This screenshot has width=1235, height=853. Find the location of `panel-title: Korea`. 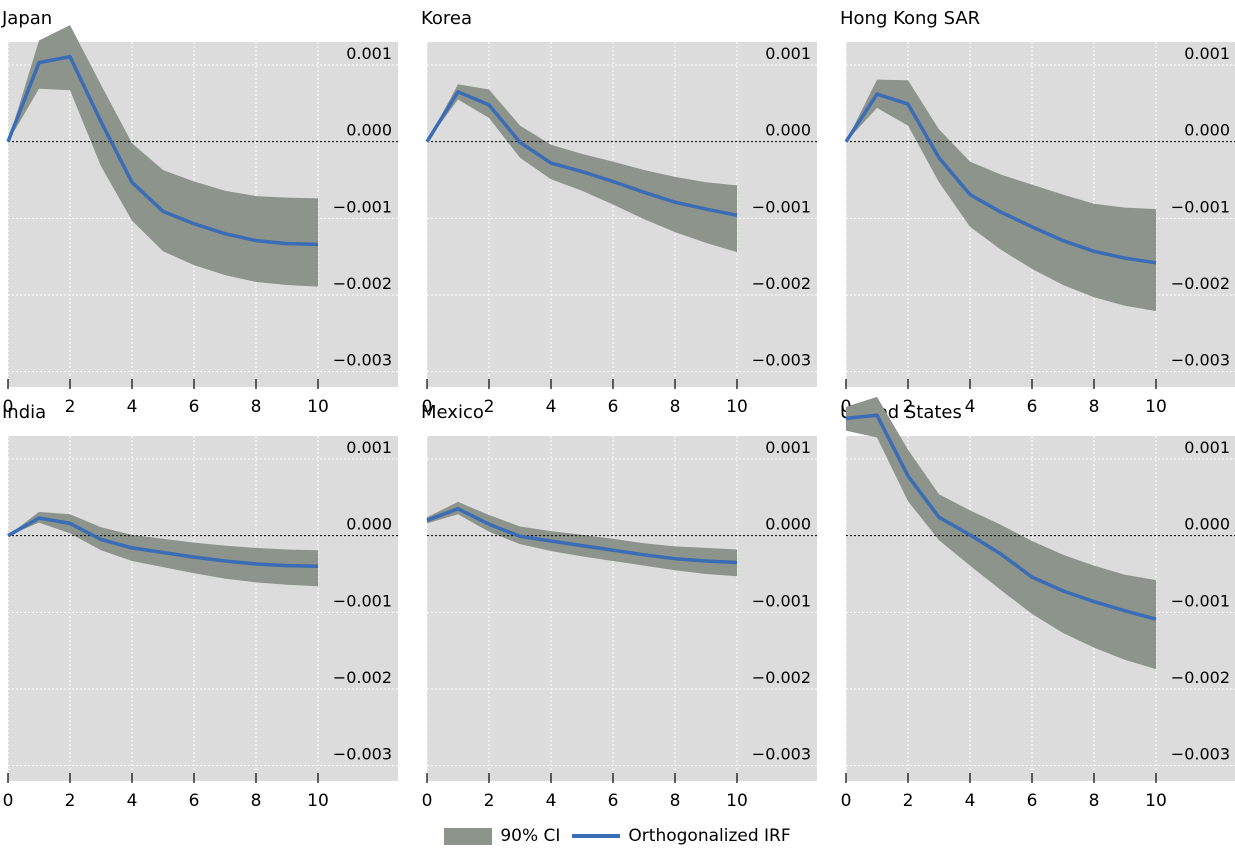

panel-title: Korea is located at coordinates (446, 18).